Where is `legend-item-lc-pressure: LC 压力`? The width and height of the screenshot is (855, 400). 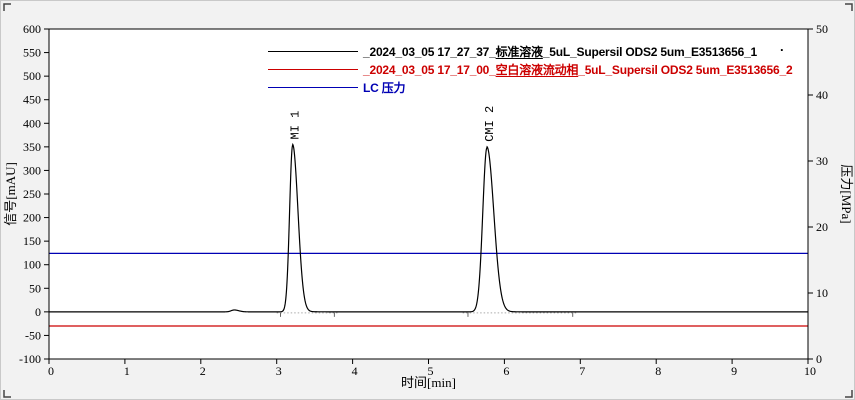 legend-item-lc-pressure: LC 压力 is located at coordinates (530, 87).